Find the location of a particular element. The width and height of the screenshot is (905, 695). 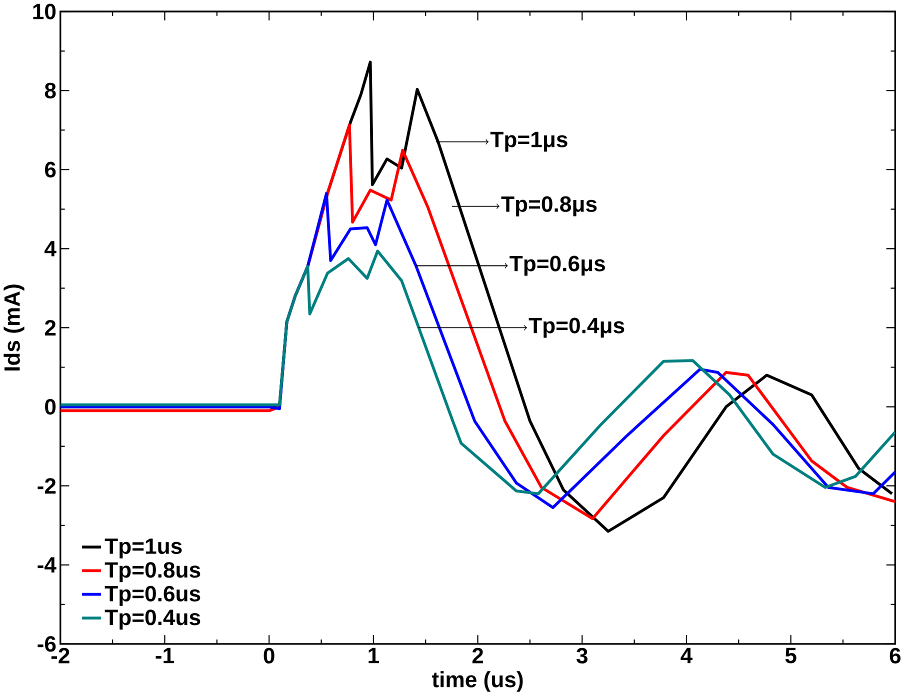

x-tick-label: 3 is located at coordinates (582, 656).